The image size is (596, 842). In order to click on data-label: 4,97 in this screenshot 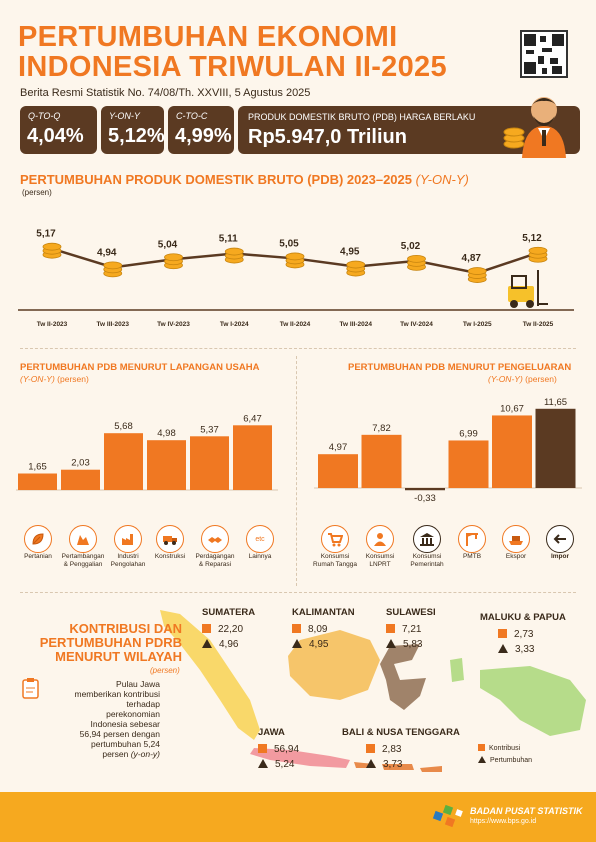, I will do `click(338, 447)`.